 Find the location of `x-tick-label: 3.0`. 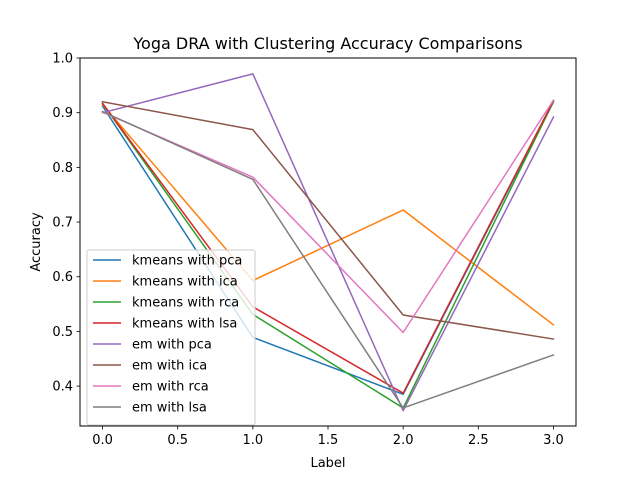

x-tick-label: 3.0 is located at coordinates (553, 440).